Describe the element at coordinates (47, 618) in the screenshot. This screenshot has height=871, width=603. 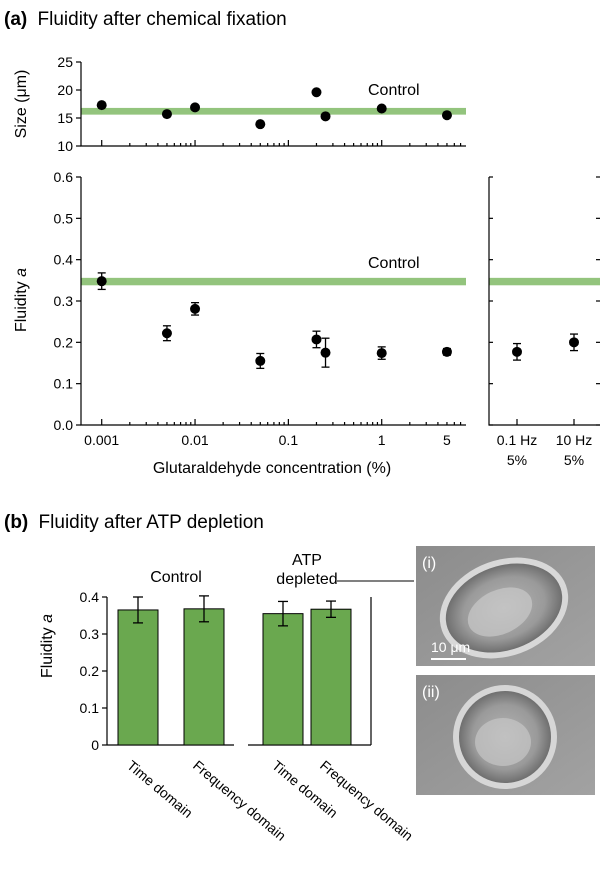
I see `bar-ylabel-symbol: a` at that location.